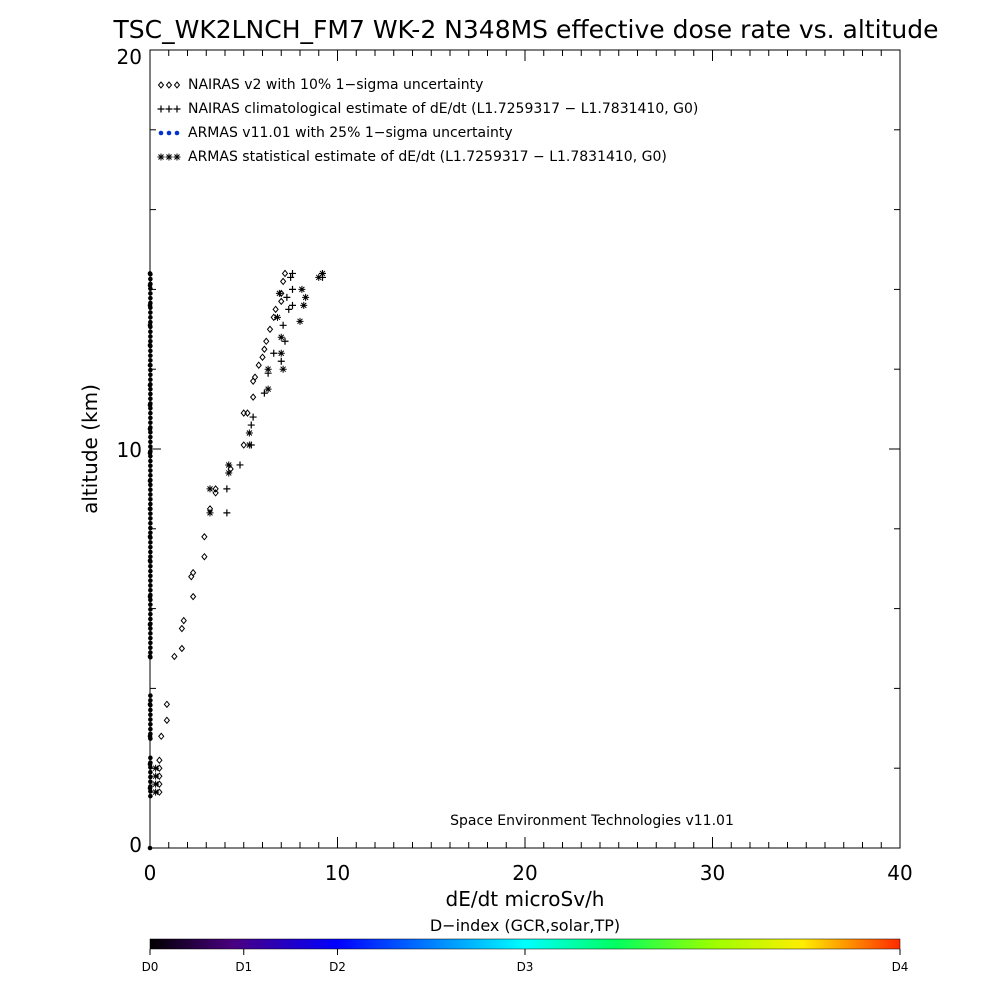  Describe the element at coordinates (129, 450) in the screenshot. I see `y-tick-label-1: 10` at that location.